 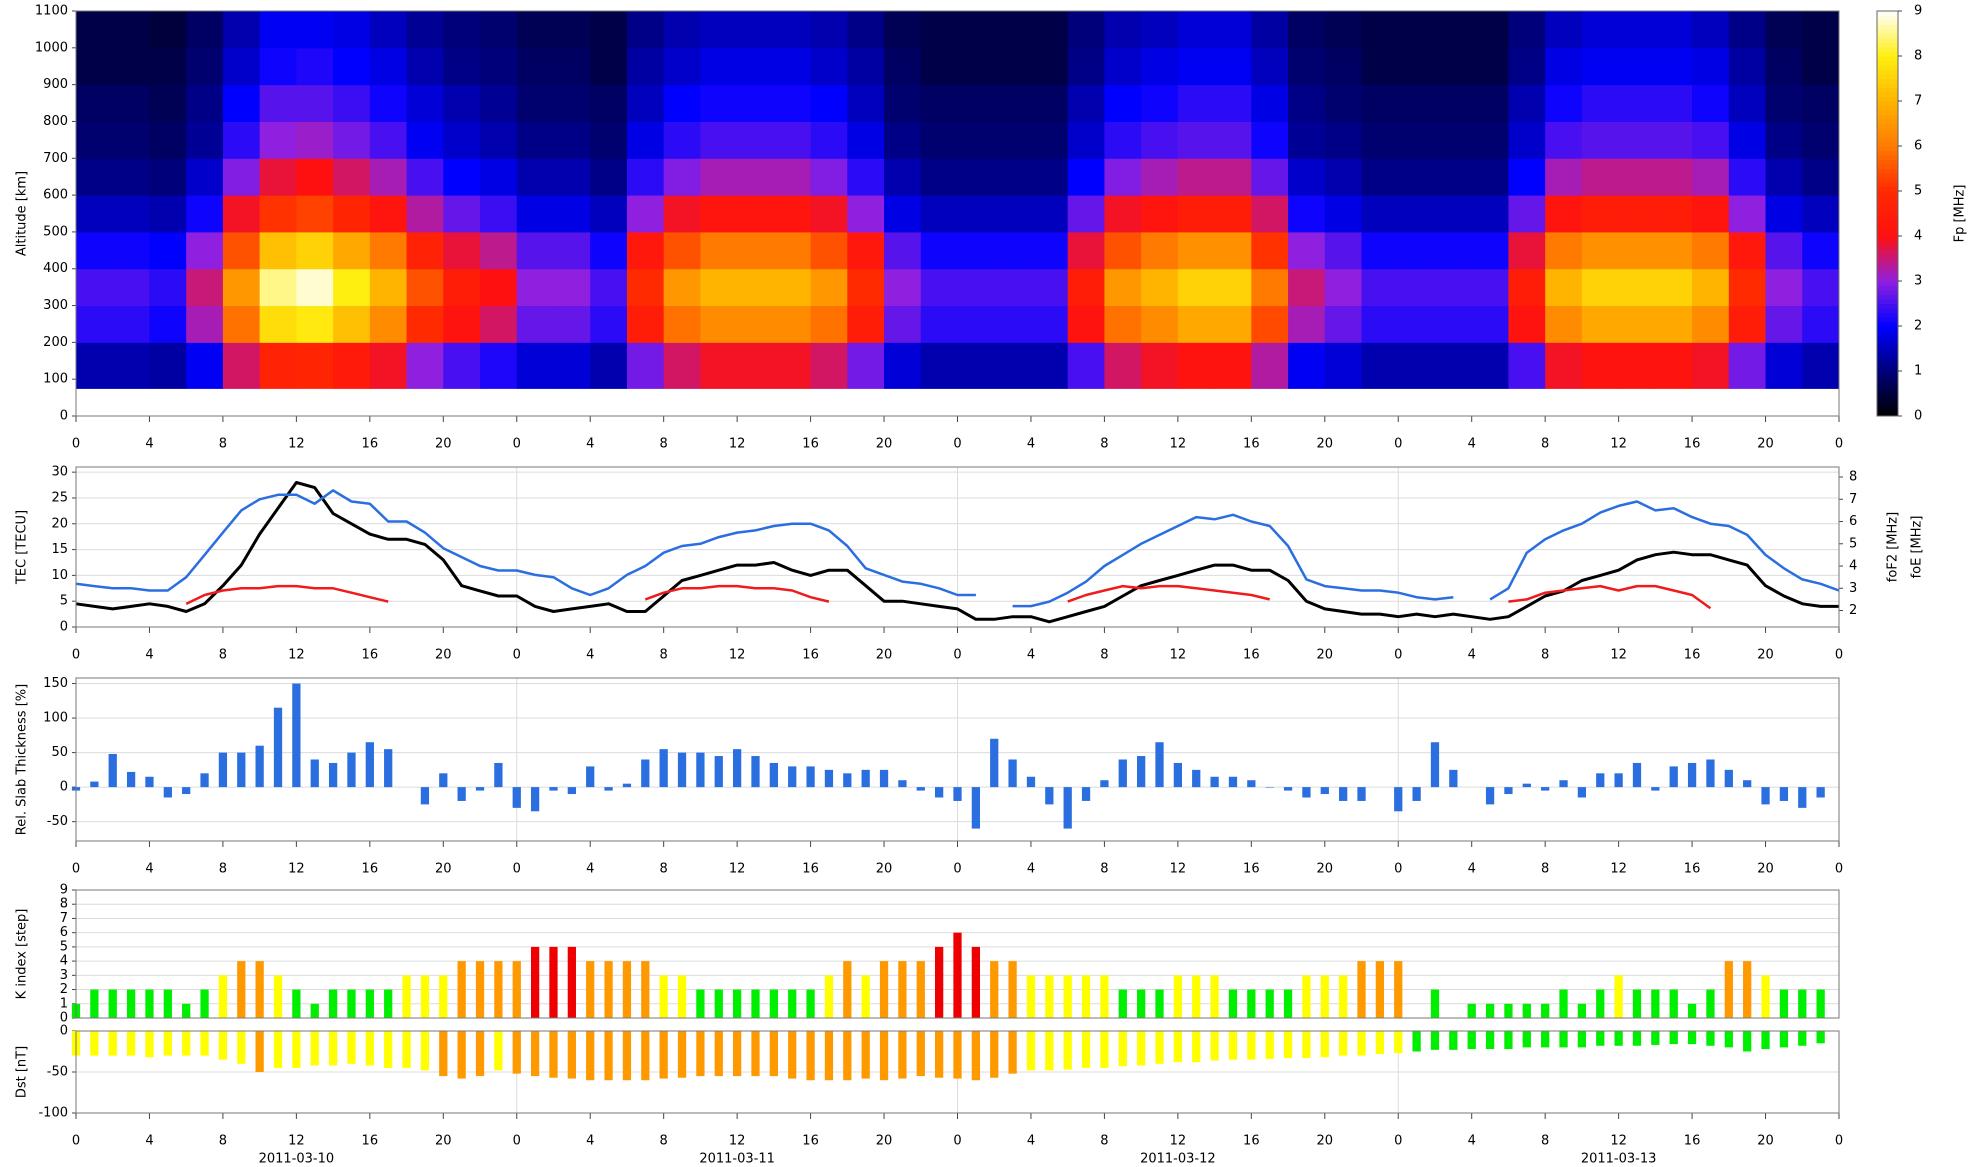 I want to click on y-tick-label: 150, so click(x=55, y=683).